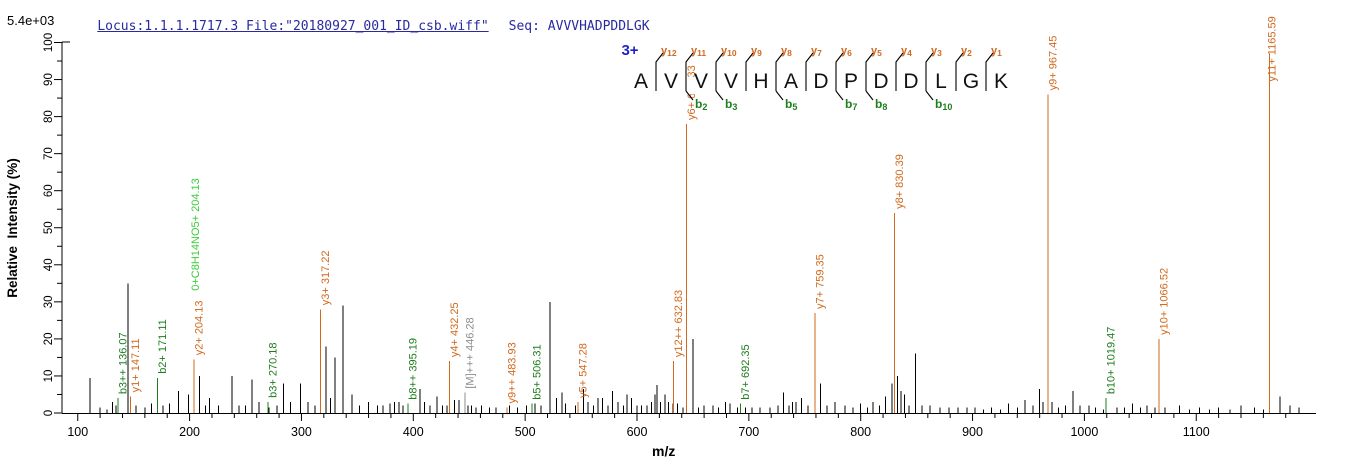 This screenshot has height=473, width=1362. Describe the element at coordinates (996, 51) in the screenshot. I see `y-ion-label: y1` at that location.